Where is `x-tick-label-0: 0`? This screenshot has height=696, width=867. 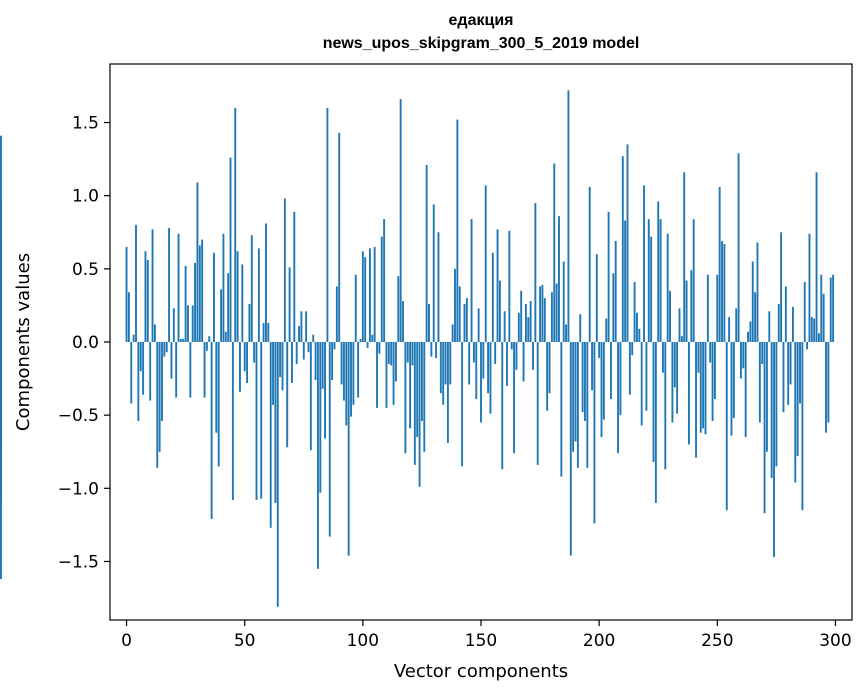 x-tick-label-0: 0 is located at coordinates (126, 641).